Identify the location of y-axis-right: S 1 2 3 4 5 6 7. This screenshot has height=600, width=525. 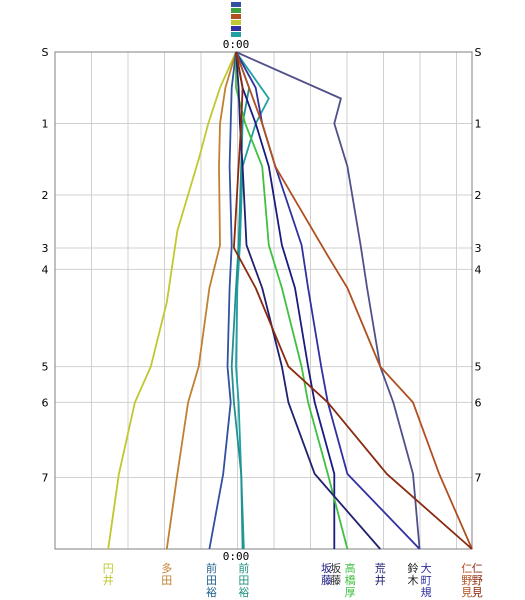
(478, 265).